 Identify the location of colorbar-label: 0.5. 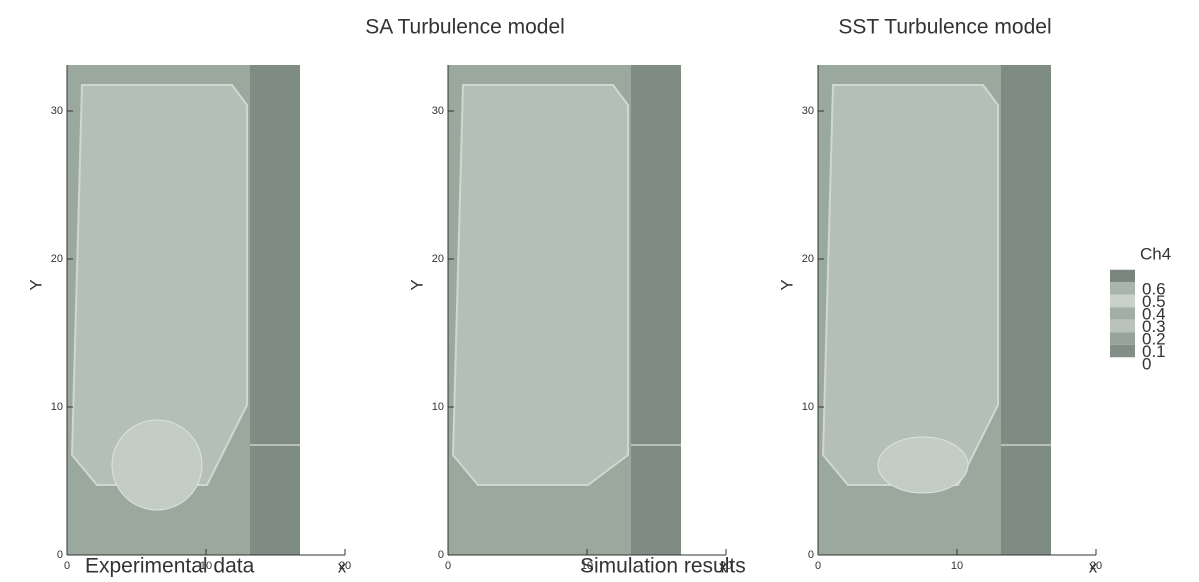
(1154, 301).